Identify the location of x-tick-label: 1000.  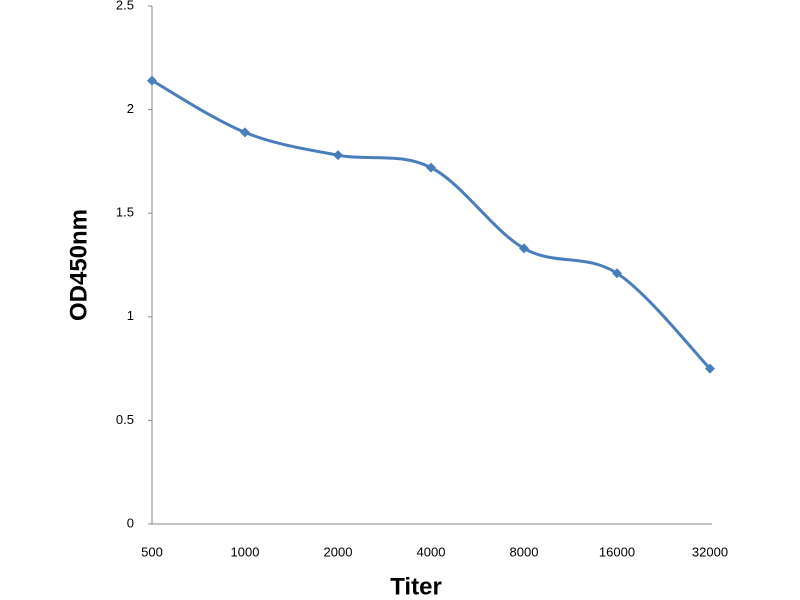
(245, 551).